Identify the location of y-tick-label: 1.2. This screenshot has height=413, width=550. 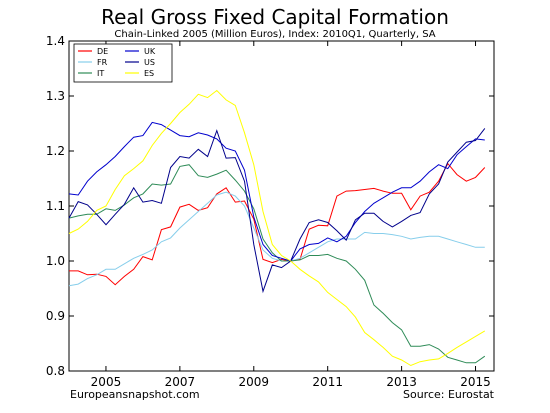
(55, 151).